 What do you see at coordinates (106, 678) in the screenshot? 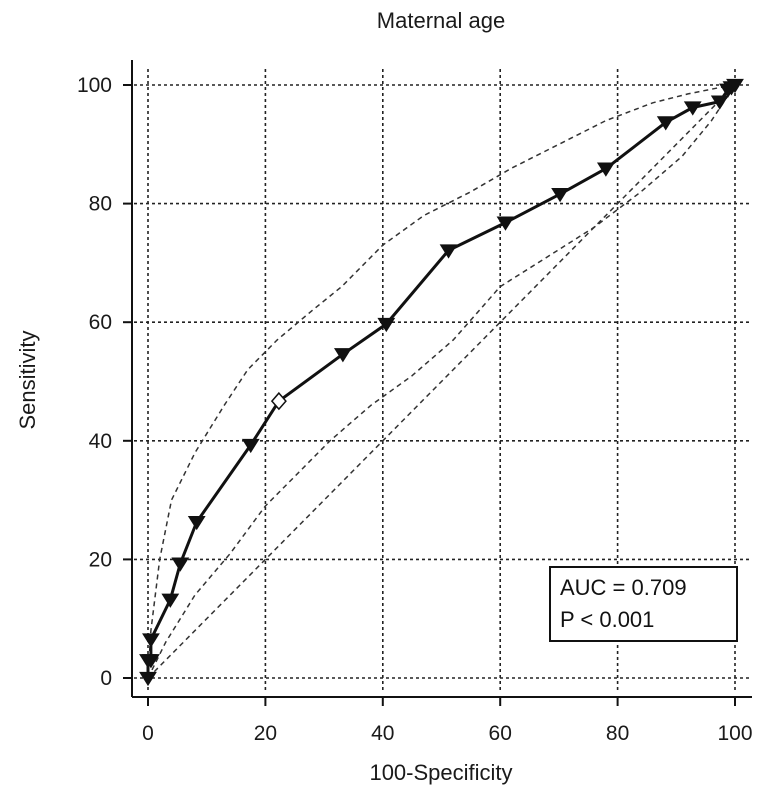
I see `y-tick-label-0: 0` at bounding box center [106, 678].